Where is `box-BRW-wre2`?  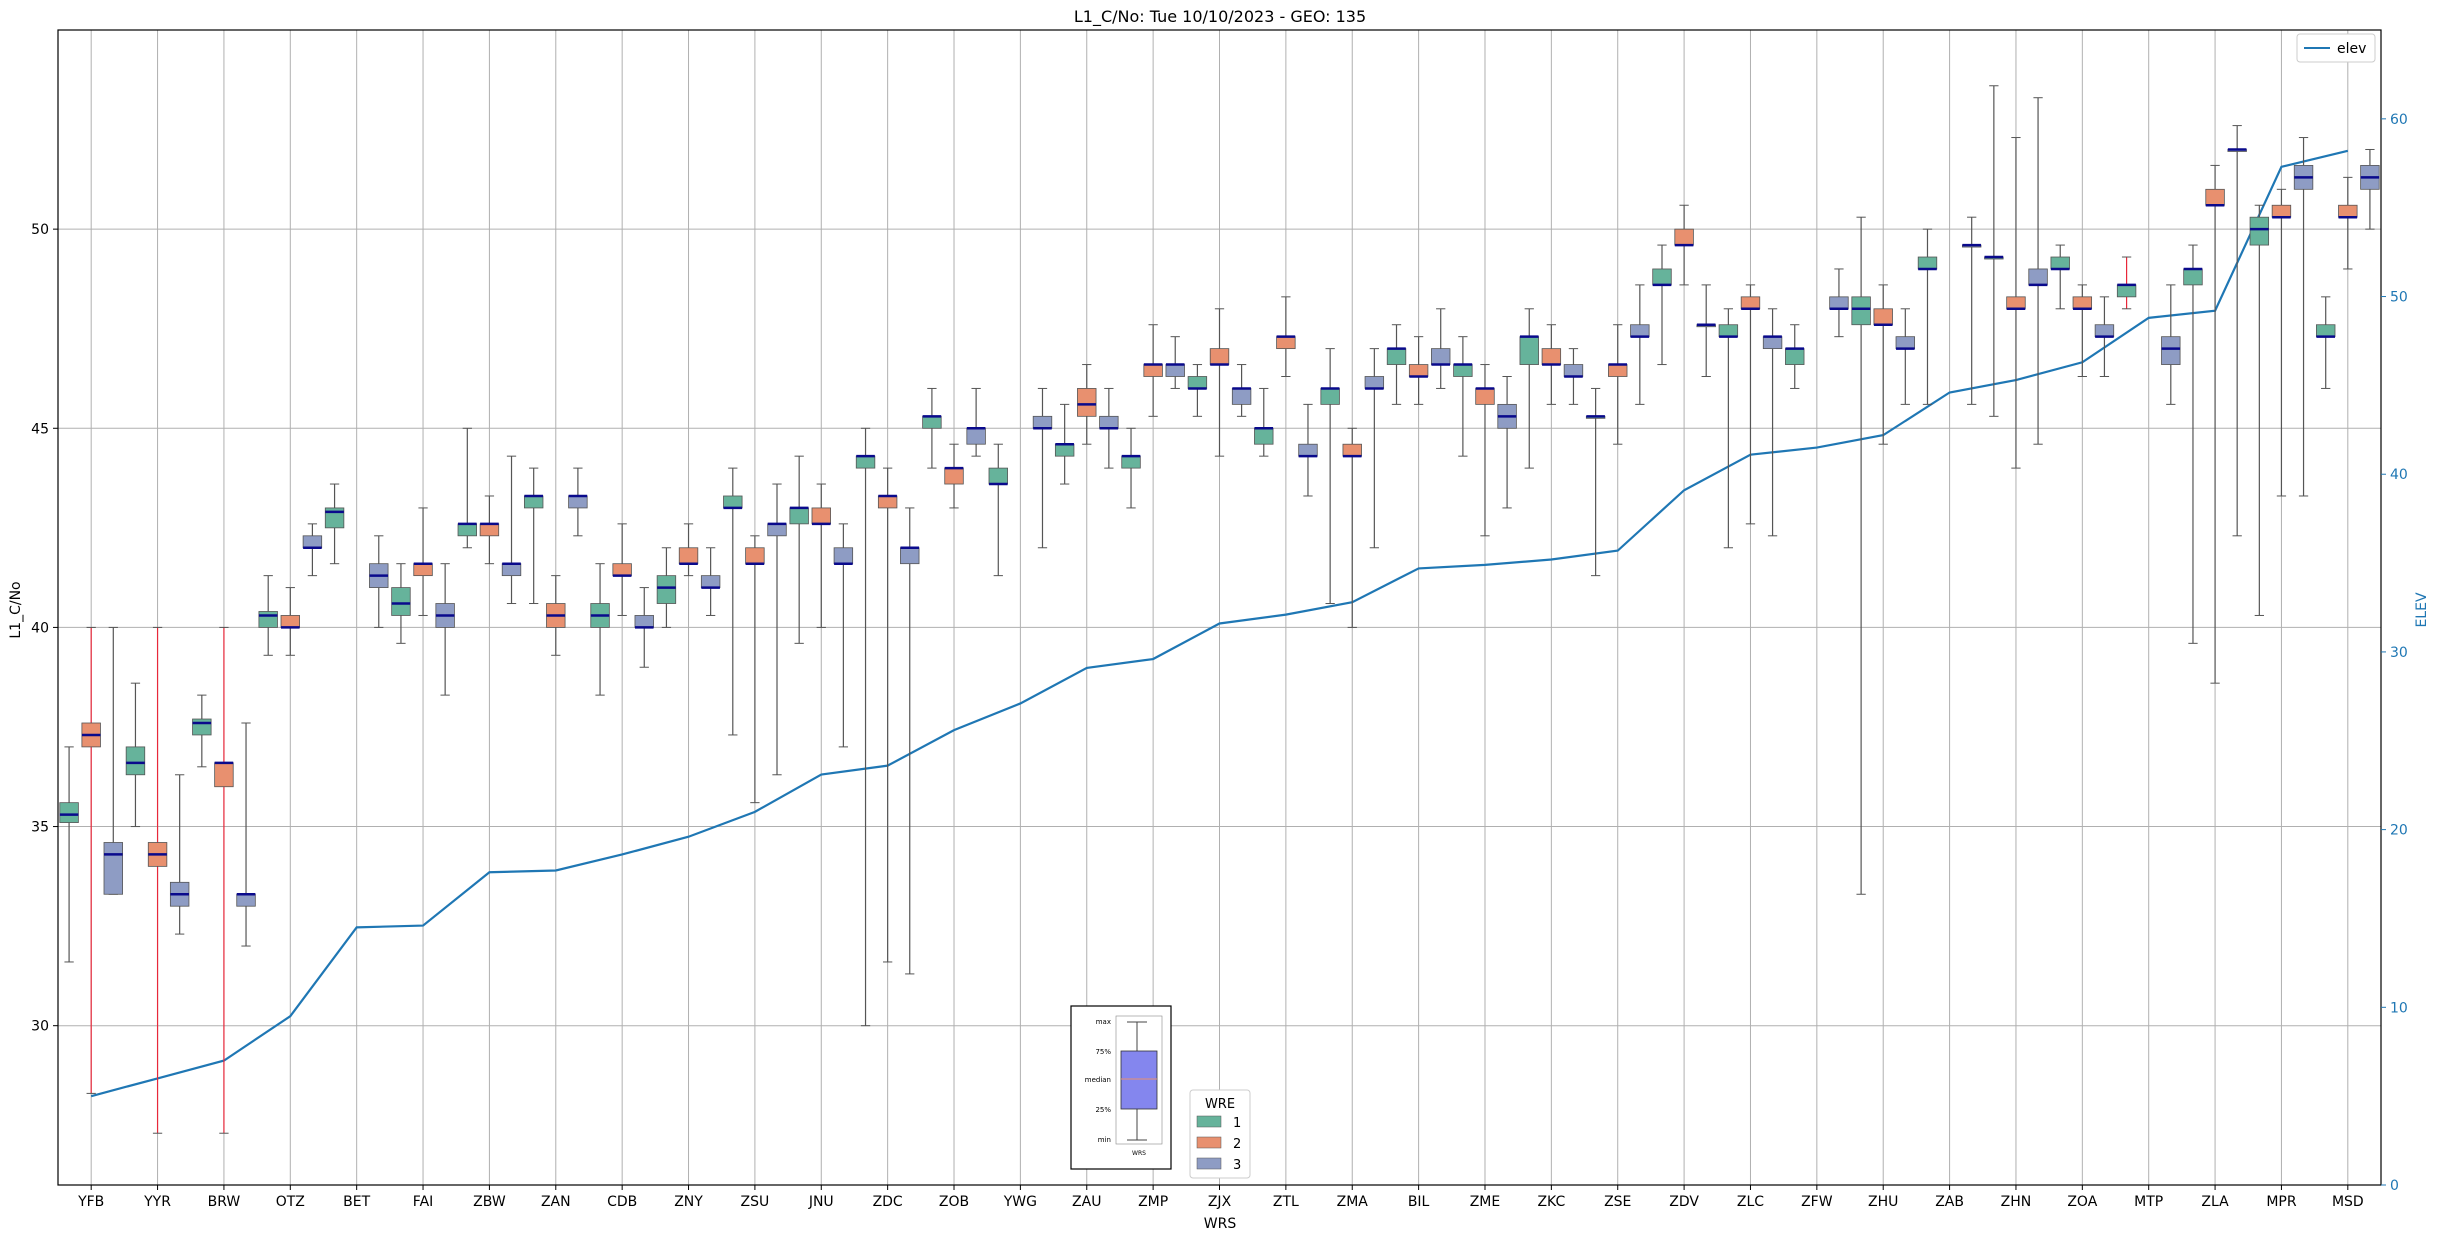 box-BRW-wre2 is located at coordinates (224, 880).